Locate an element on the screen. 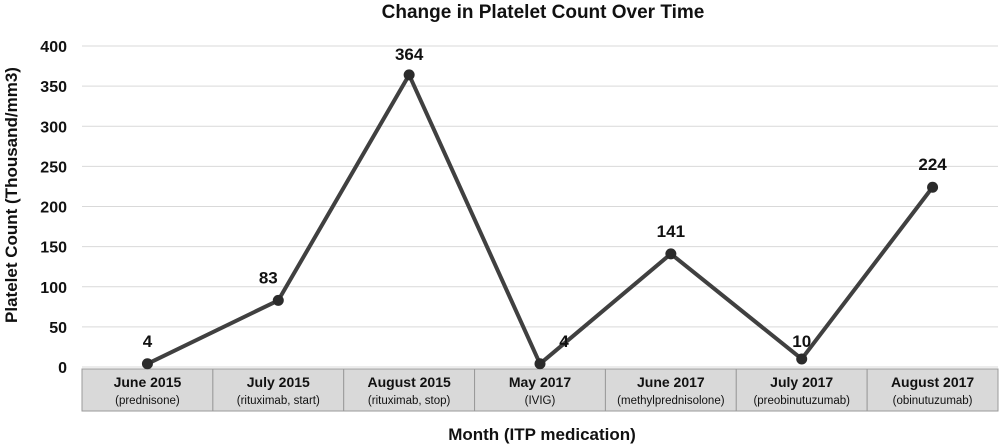 The height and width of the screenshot is (447, 1000). x-axis-label: Month (ITP medication) is located at coordinates (542, 434).